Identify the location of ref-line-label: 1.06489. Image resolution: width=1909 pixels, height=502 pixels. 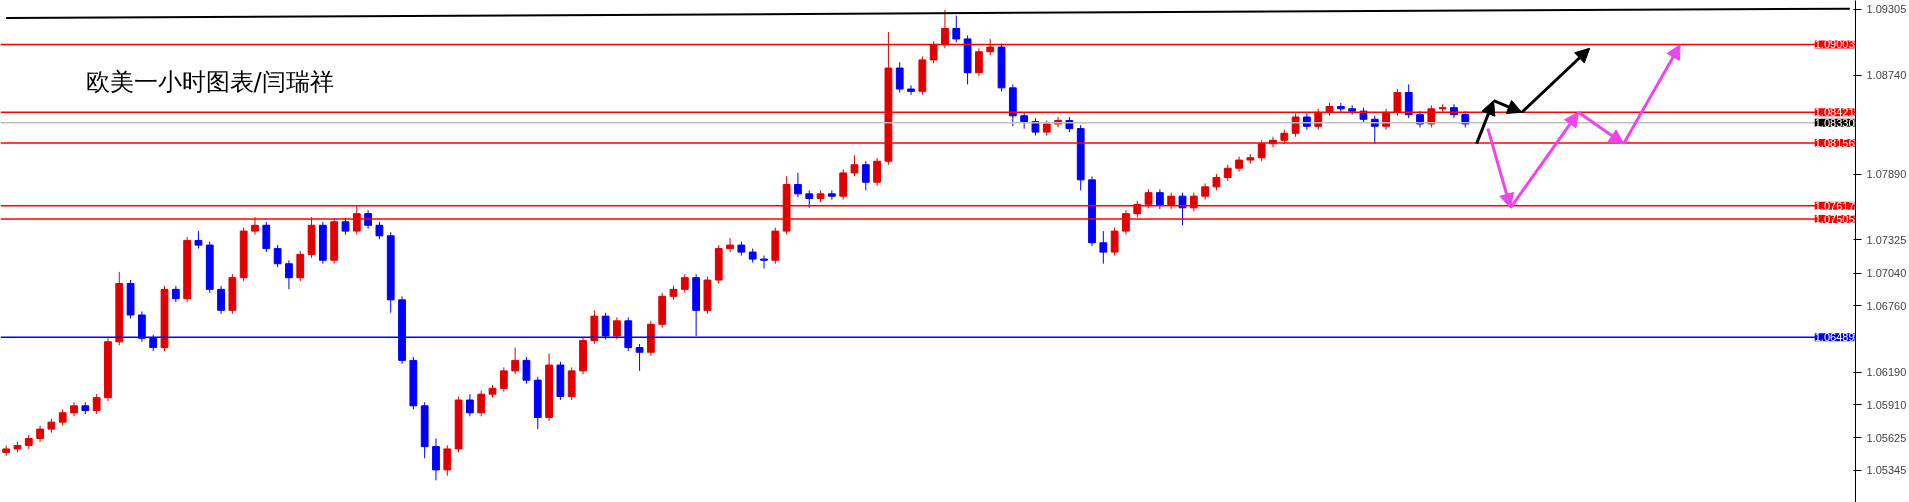
(1834, 337).